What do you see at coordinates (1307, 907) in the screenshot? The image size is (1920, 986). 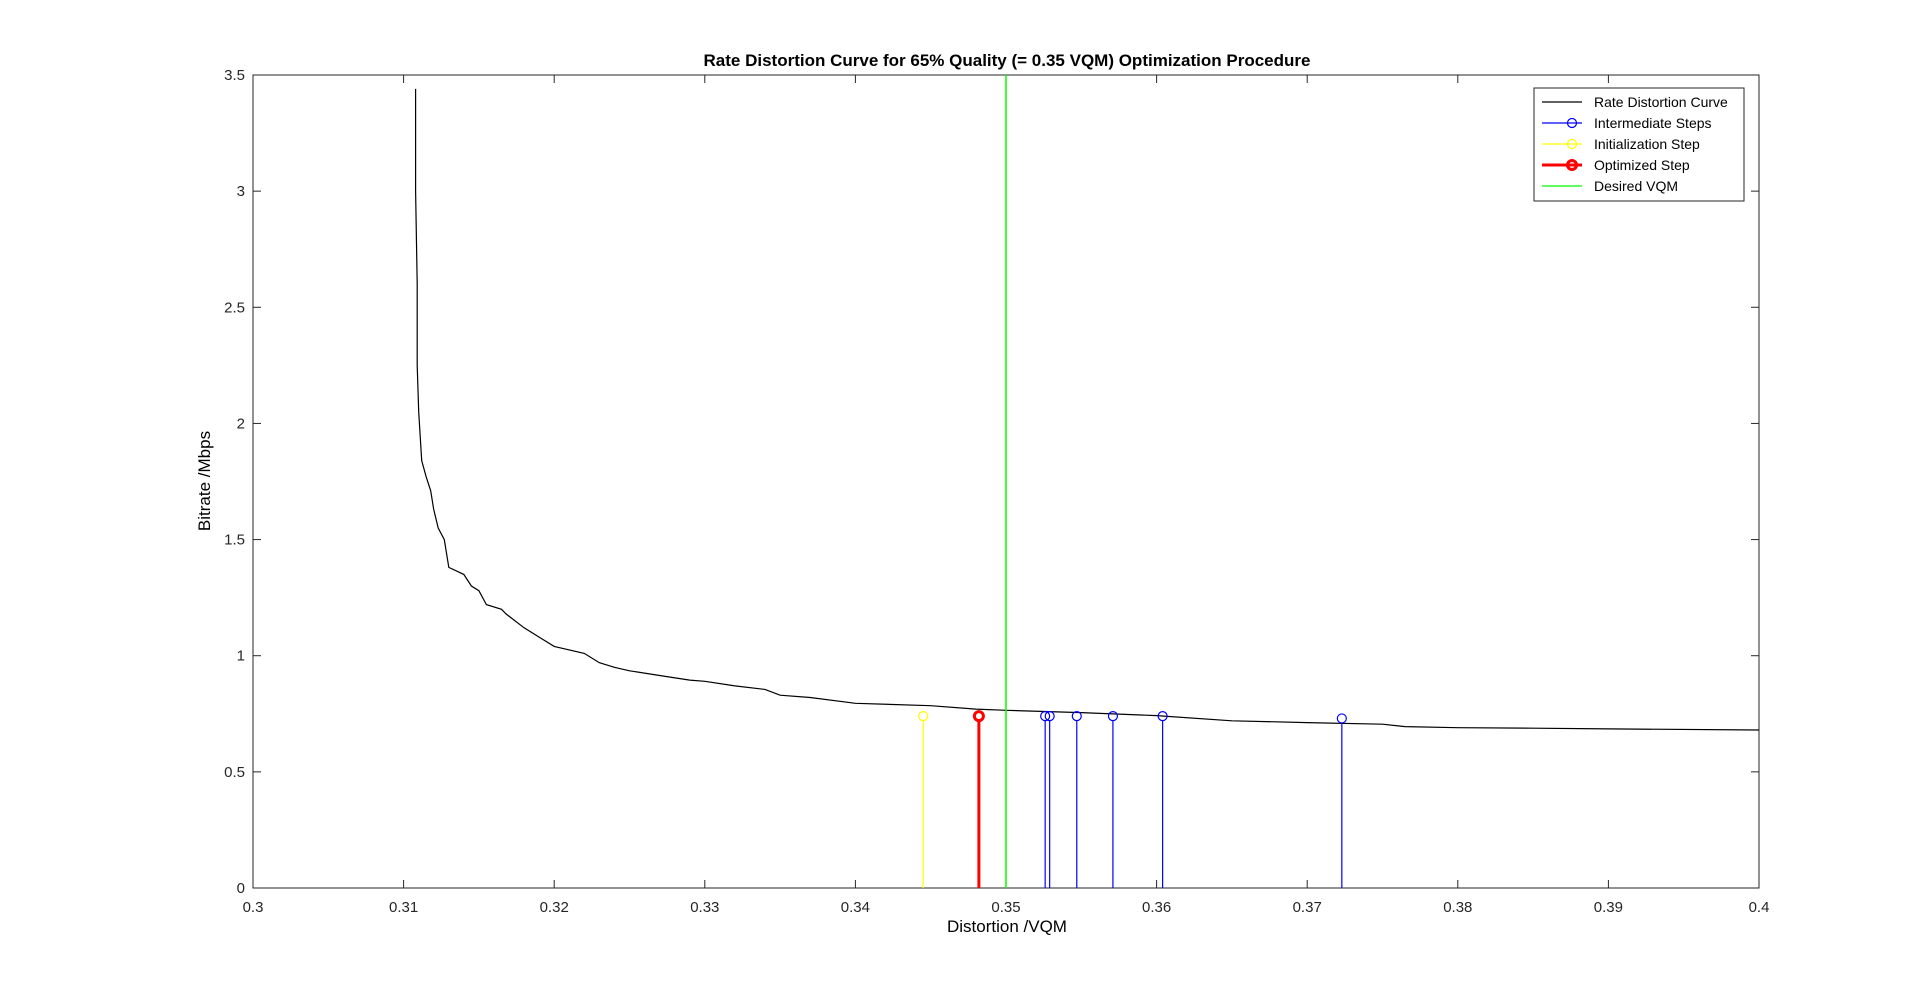 I see `x-tick-label: 0.37` at bounding box center [1307, 907].